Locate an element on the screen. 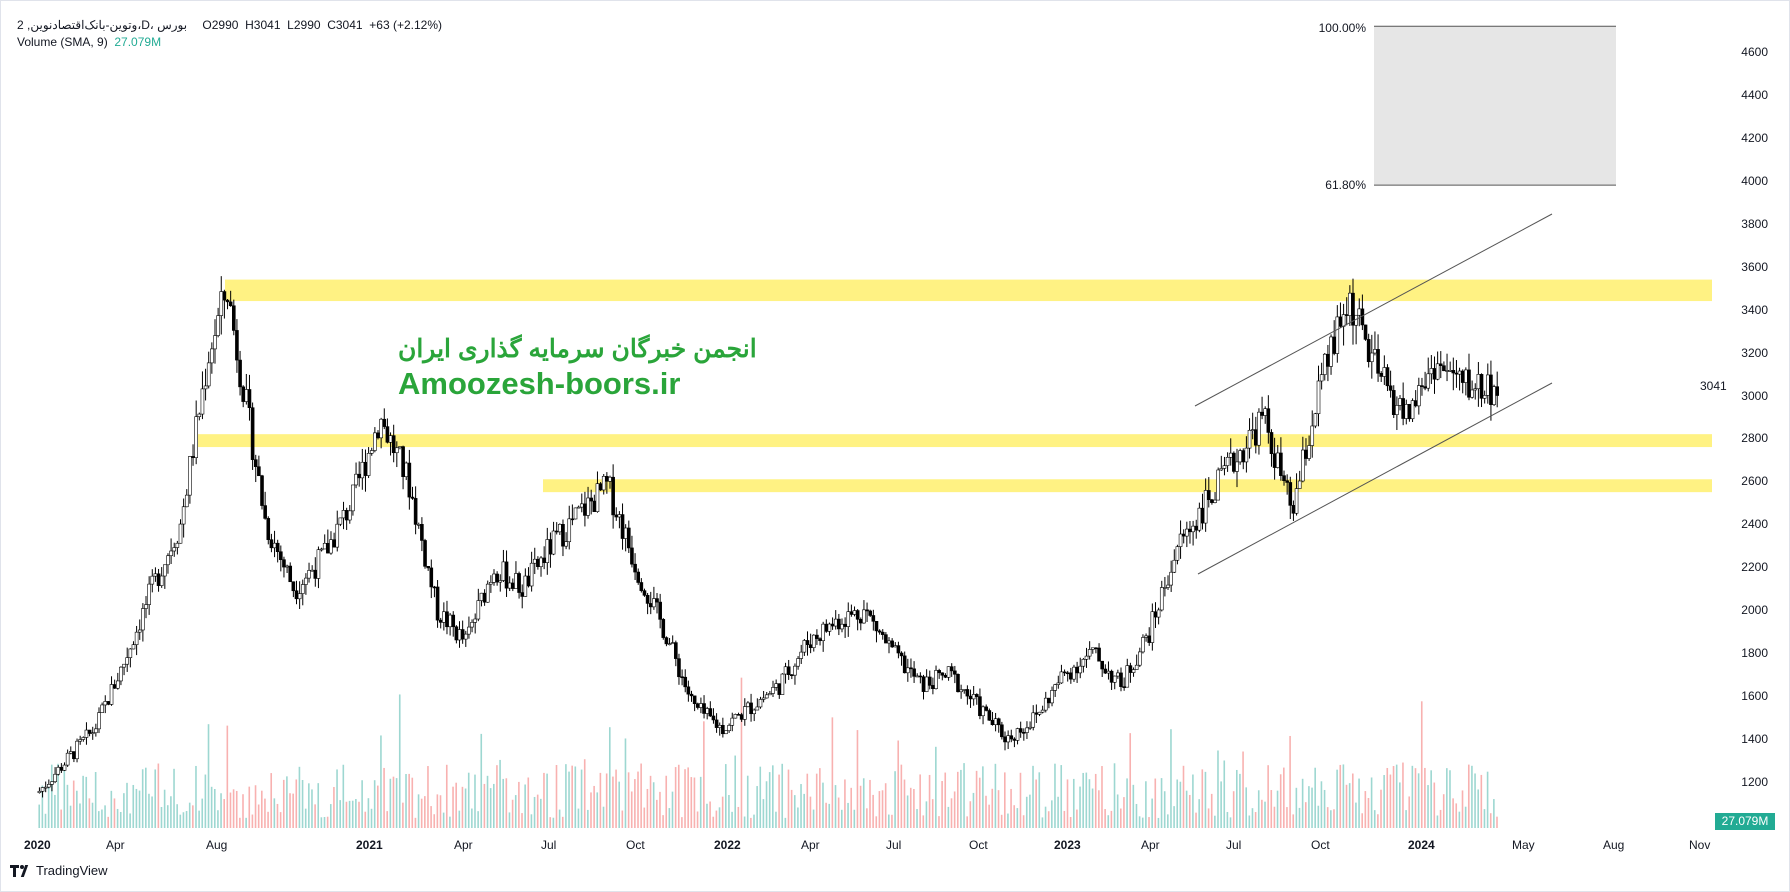  channel-upper-line is located at coordinates (1373, 310).